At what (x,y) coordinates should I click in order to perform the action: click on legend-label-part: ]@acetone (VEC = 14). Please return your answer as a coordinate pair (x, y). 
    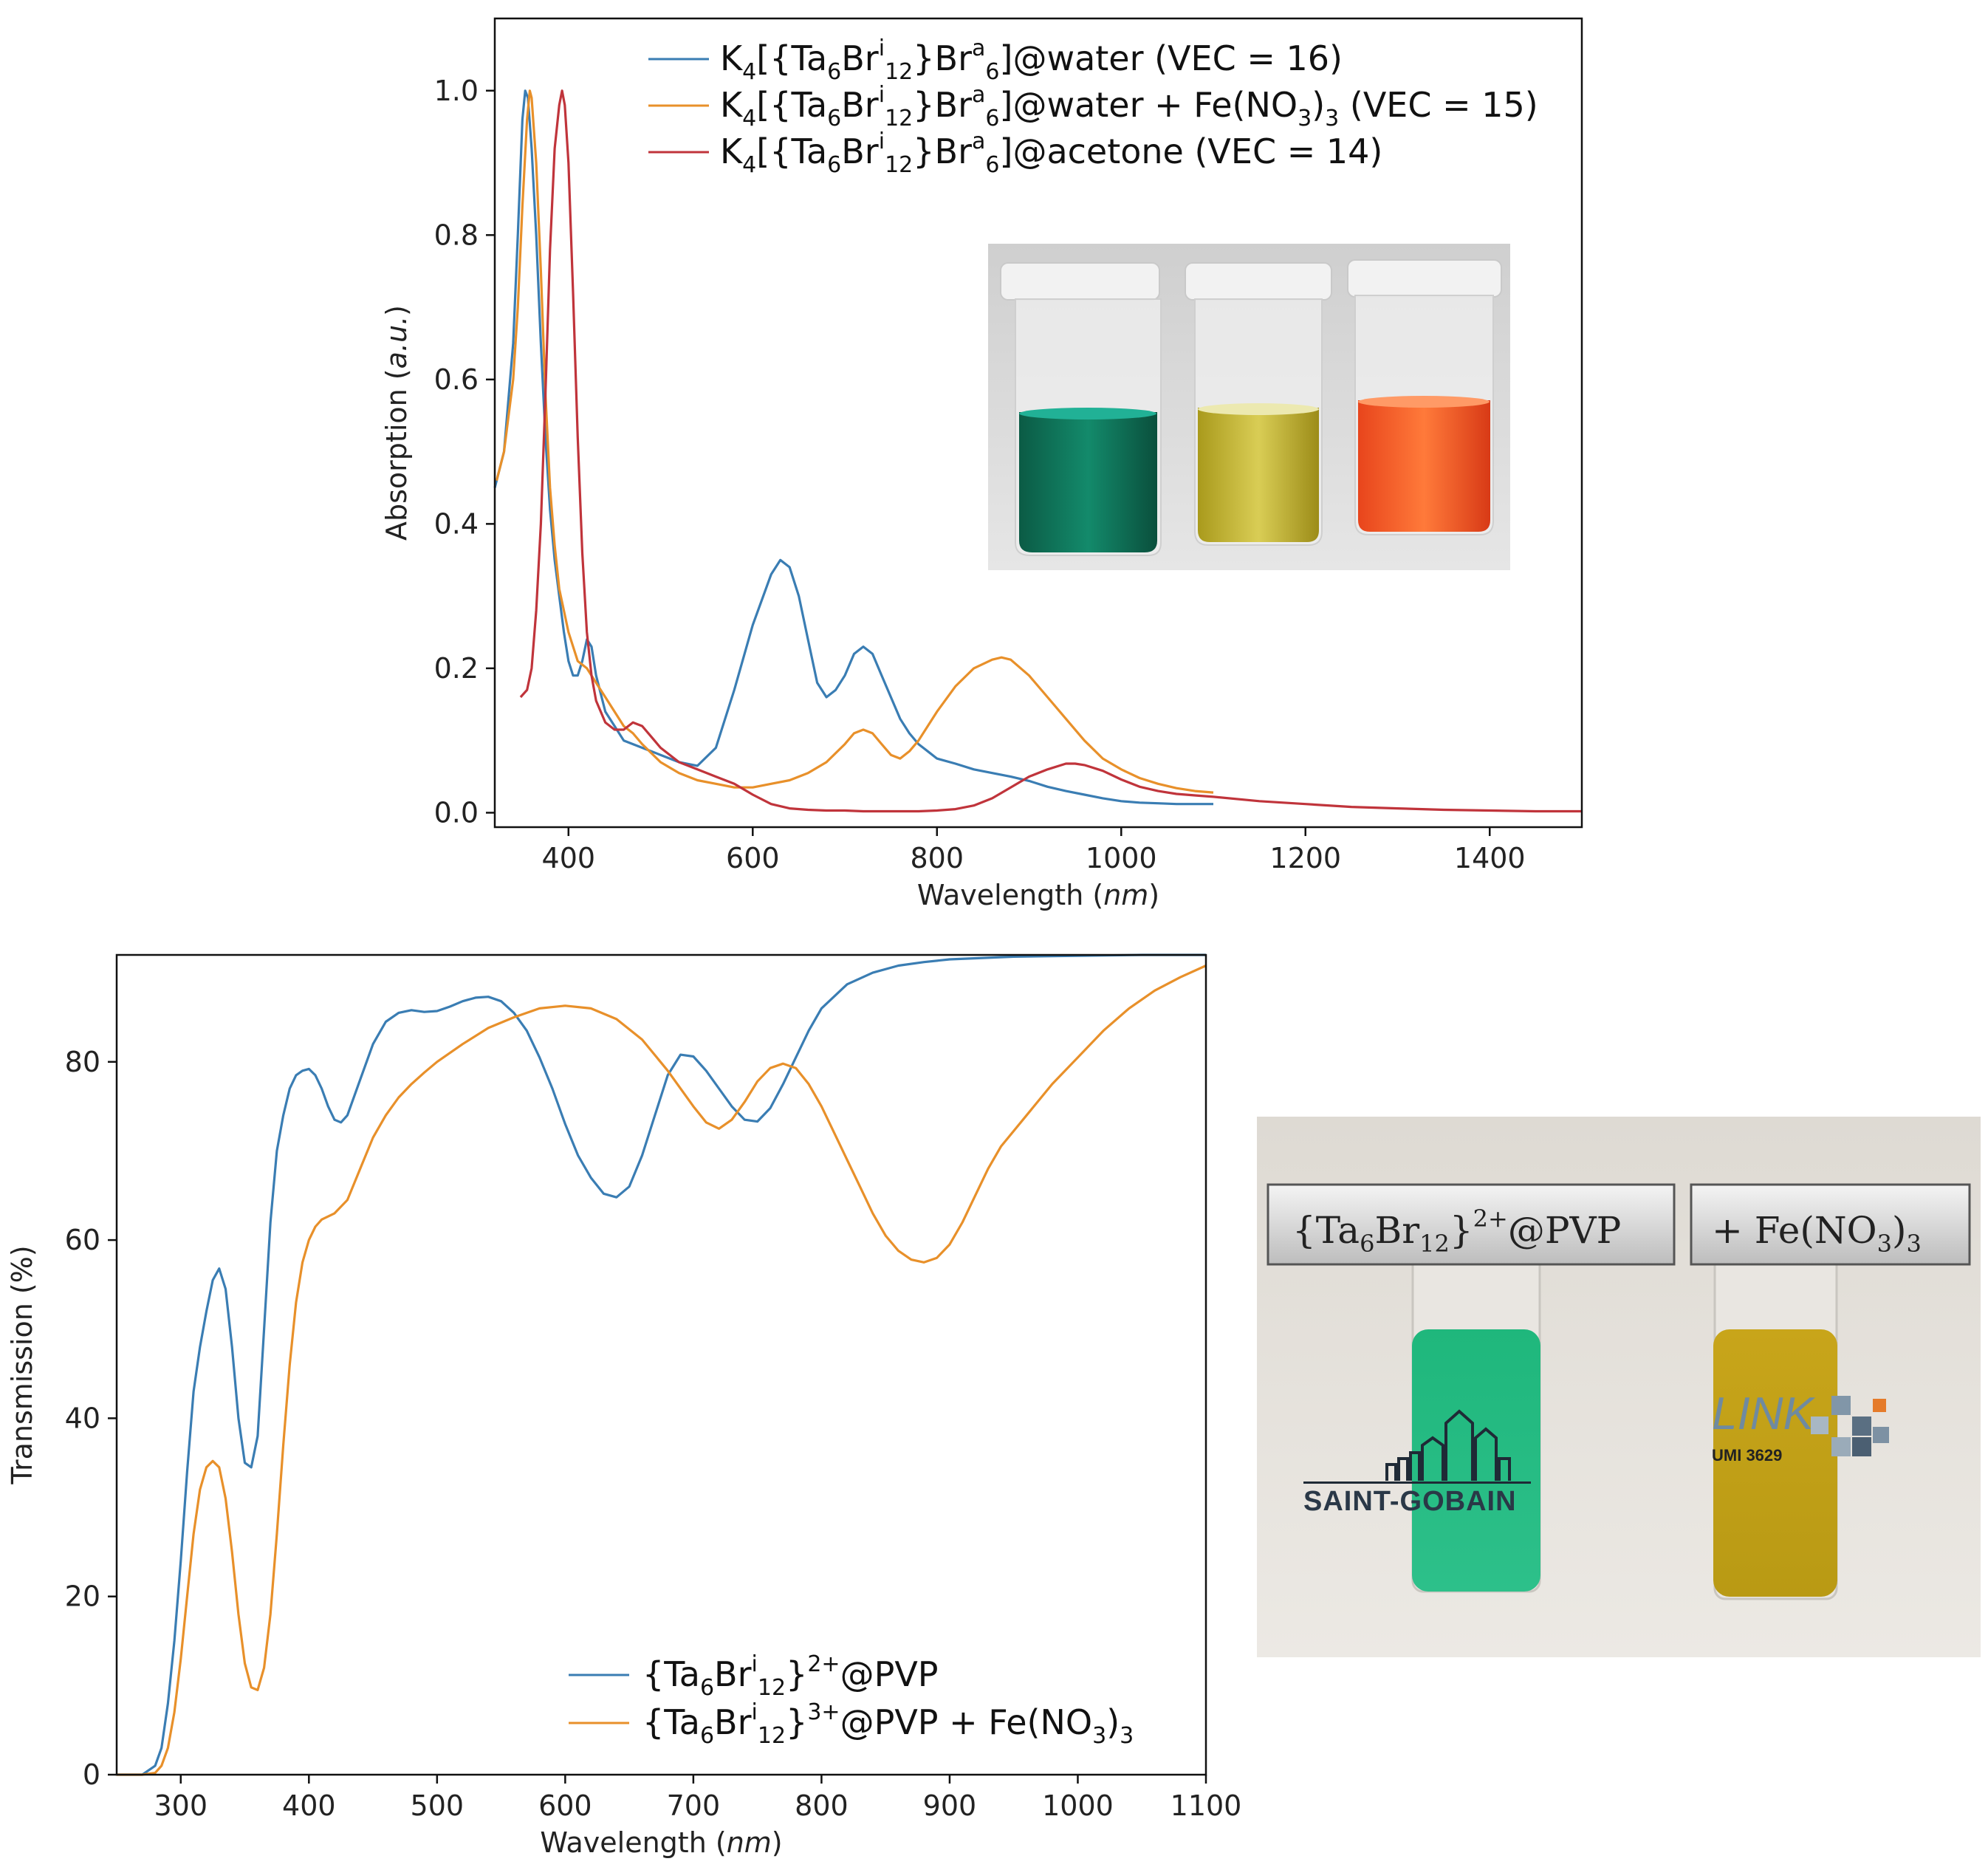
    Looking at the image, I should click on (1192, 151).